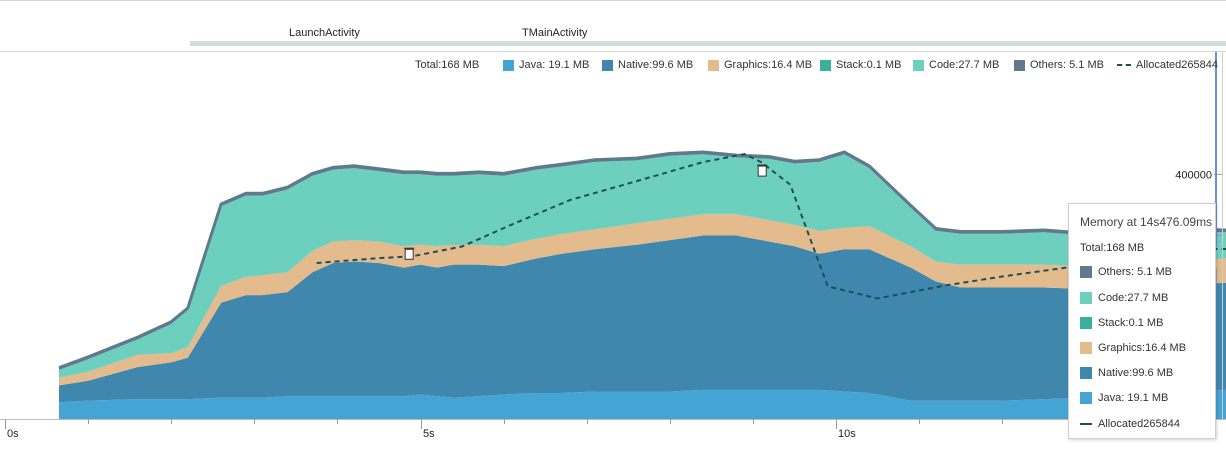 The width and height of the screenshot is (1226, 449). What do you see at coordinates (1124, 65) in the screenshot?
I see `legend-allocated-swatch` at bounding box center [1124, 65].